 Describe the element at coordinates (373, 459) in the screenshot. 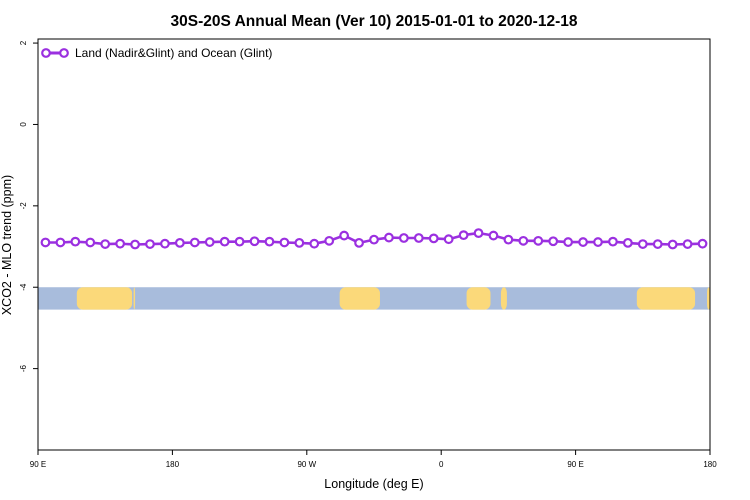

I see `x-axis-ticks: 90 E 180 90 W 0 90 E 180` at that location.